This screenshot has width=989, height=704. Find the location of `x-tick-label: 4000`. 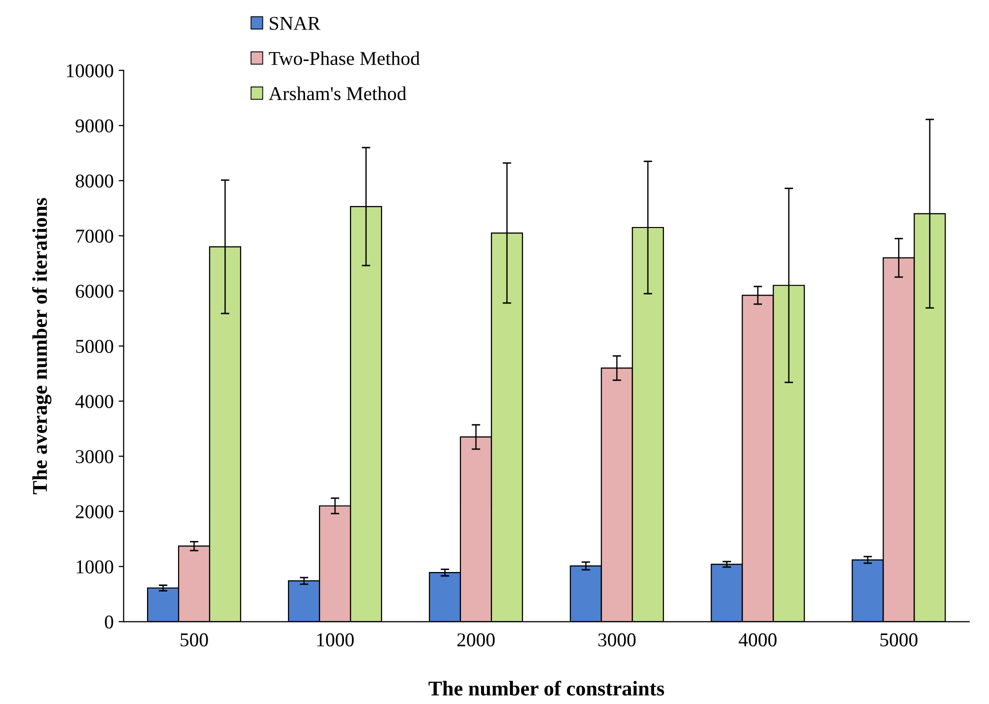

x-tick-label: 4000 is located at coordinates (757, 639).